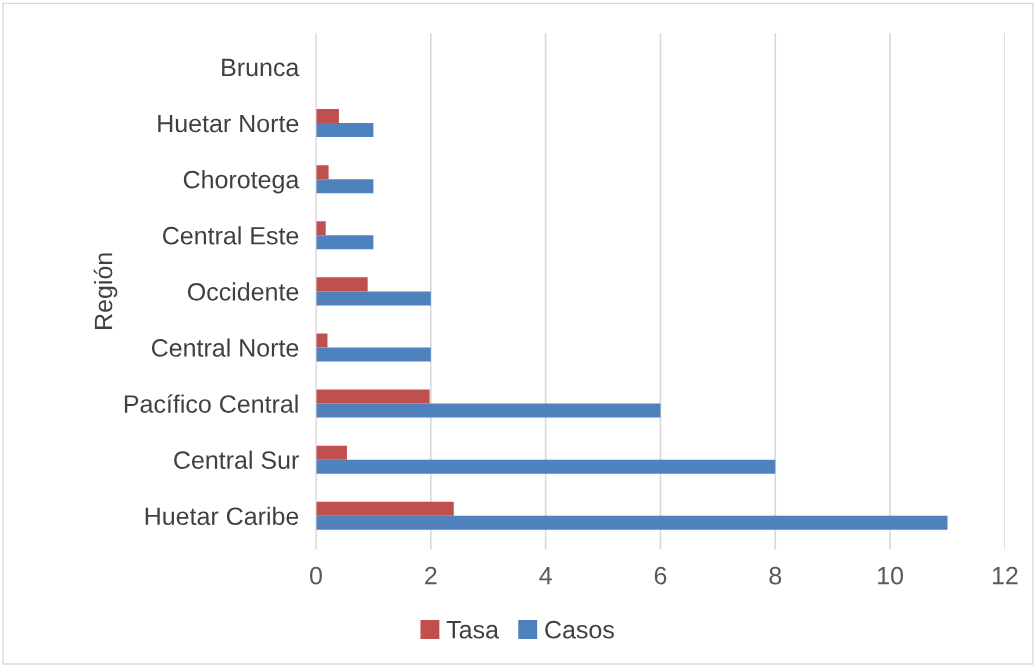  I want to click on x-tick-label: 10, so click(891, 575).